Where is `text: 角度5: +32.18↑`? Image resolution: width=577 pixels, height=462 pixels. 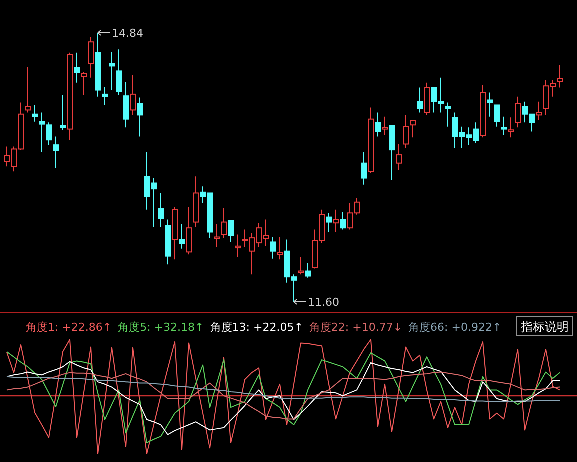
text: 角度5: +32.18↑ is located at coordinates (161, 327).